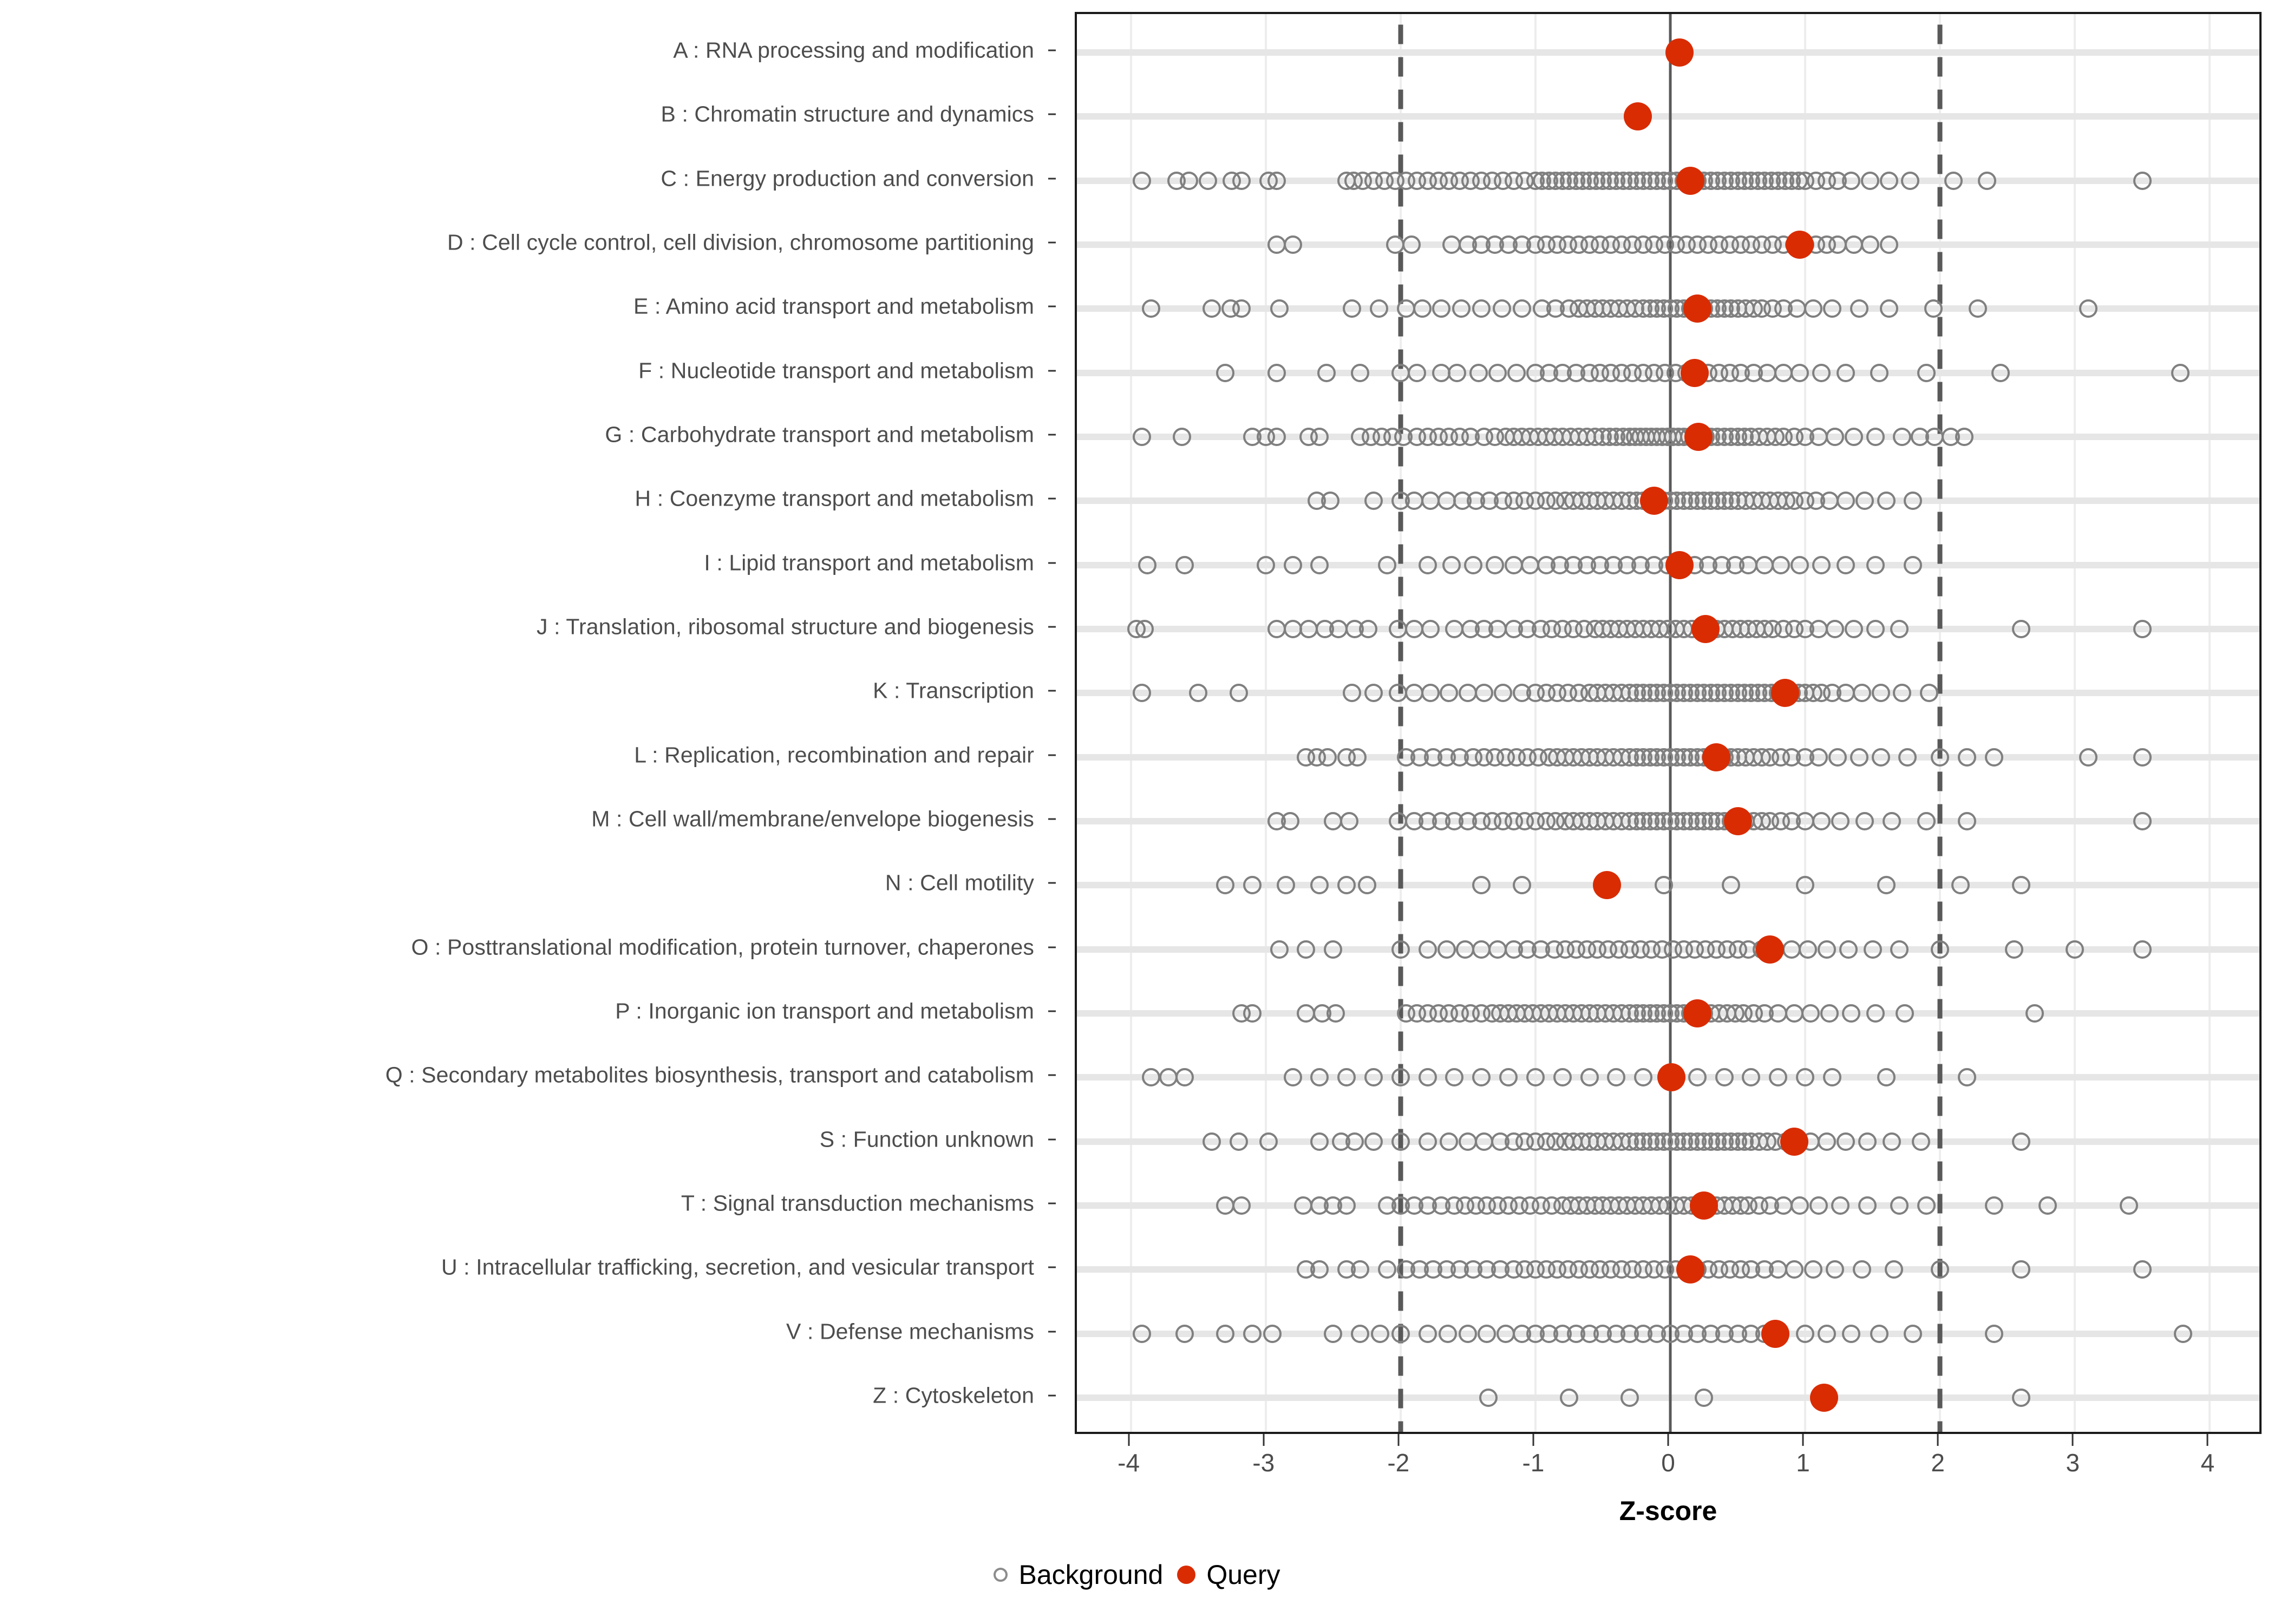 This screenshot has width=2274, height=1624. What do you see at coordinates (854, 50) in the screenshot?
I see `y-axis-label-a: A : RNA processing and modification` at bounding box center [854, 50].